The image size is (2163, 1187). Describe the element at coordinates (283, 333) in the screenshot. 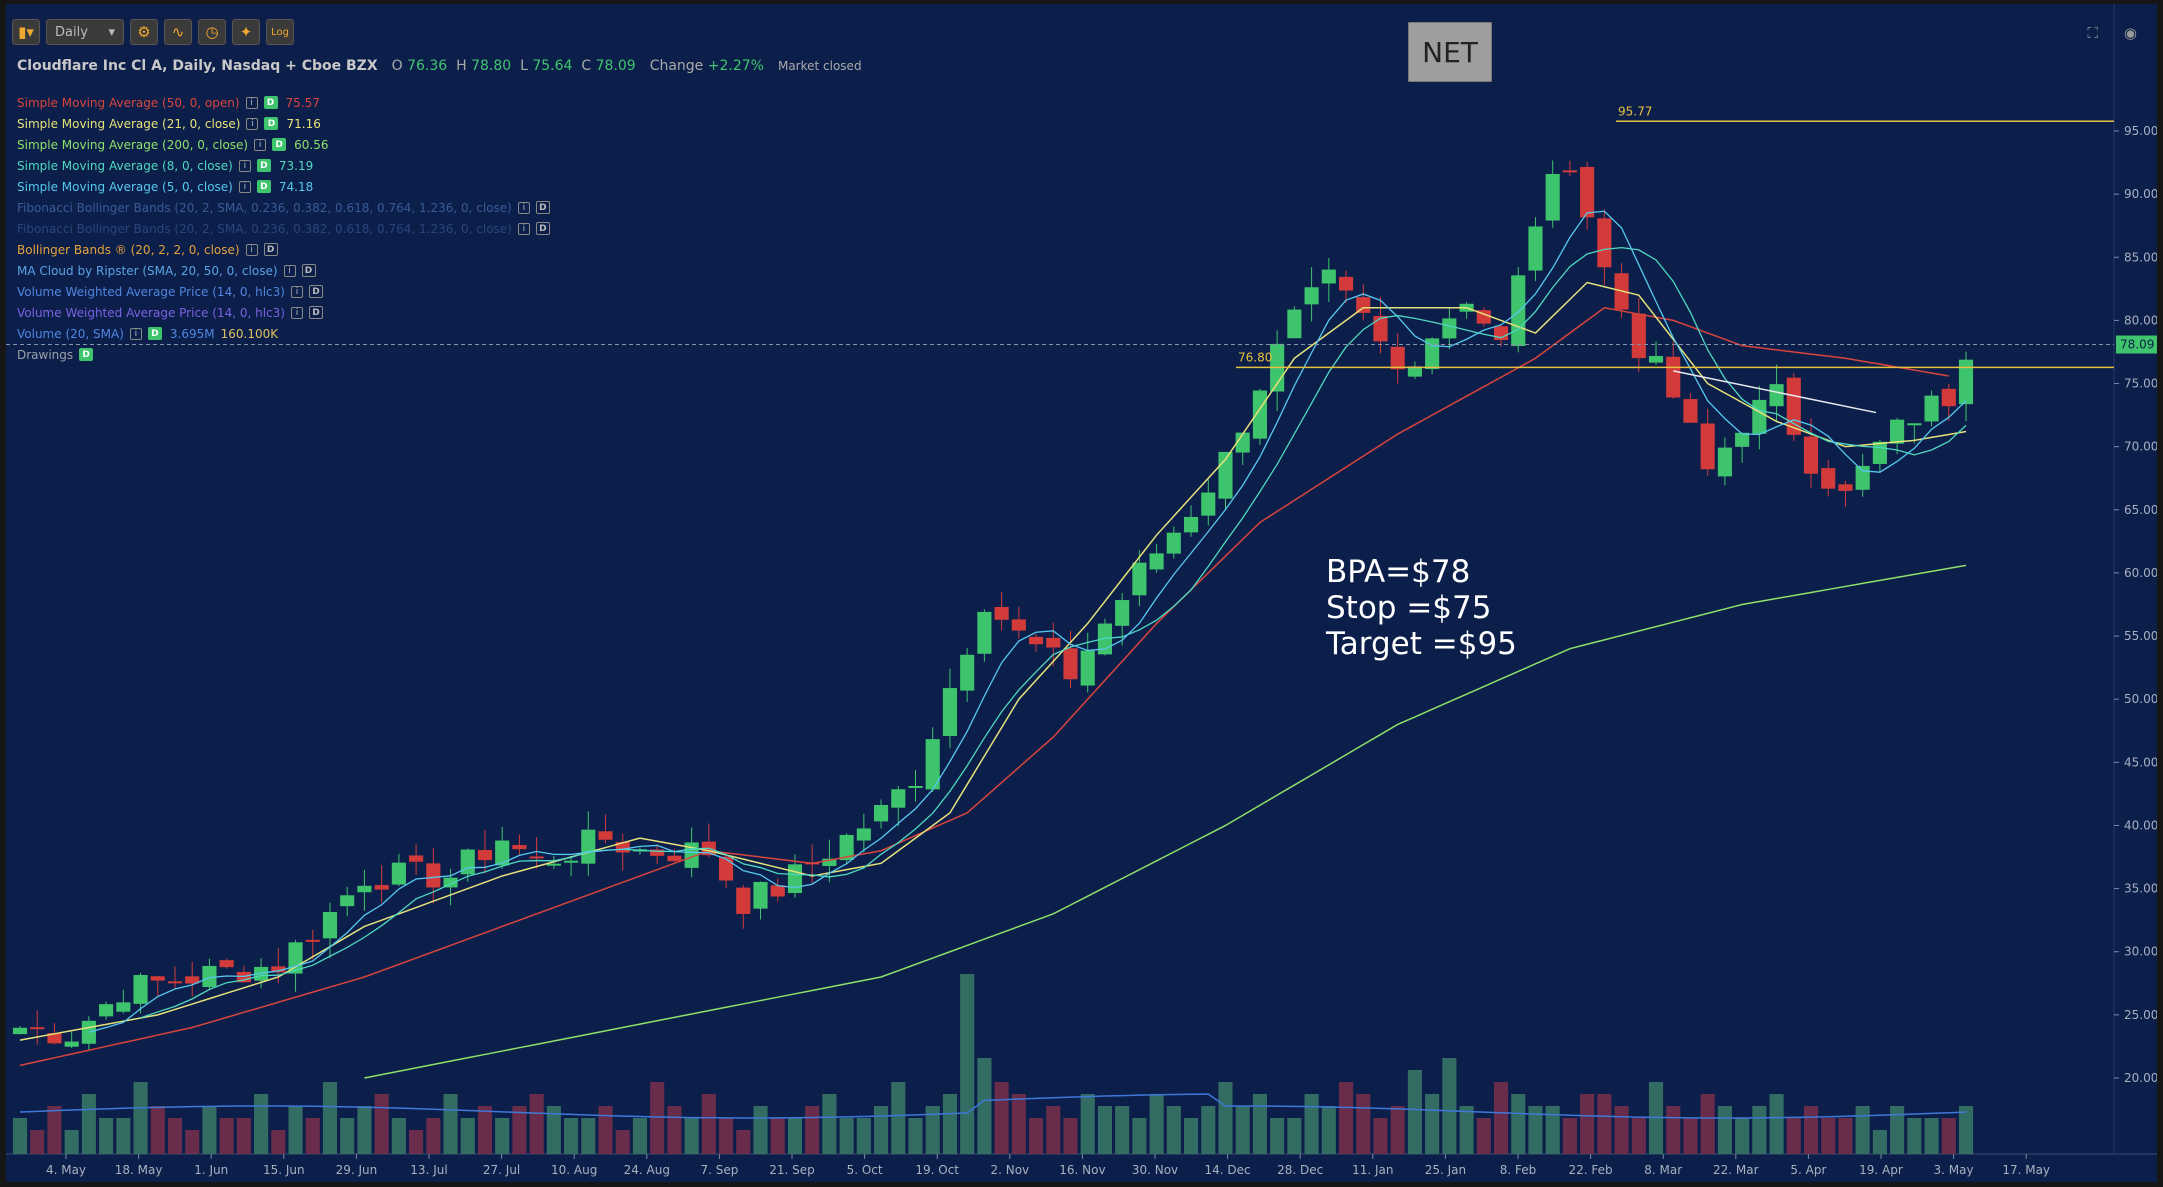

I see `study-row: Volume (20, SMA) i D 3.695M 160.100K` at that location.